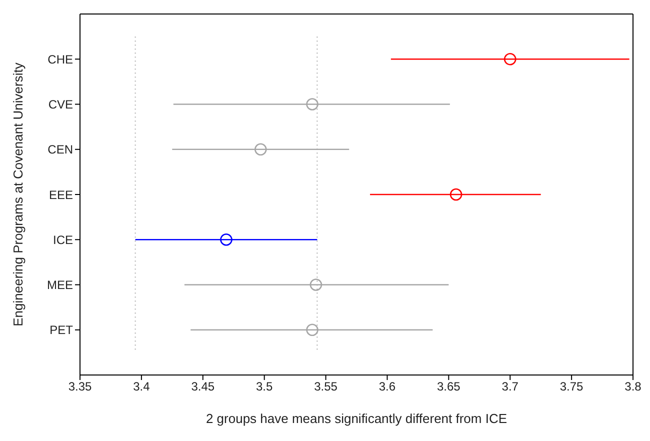 The image size is (650, 441). Describe the element at coordinates (357, 418) in the screenshot. I see `x-axis-title: 2 groups have means significantly different from ICE` at that location.